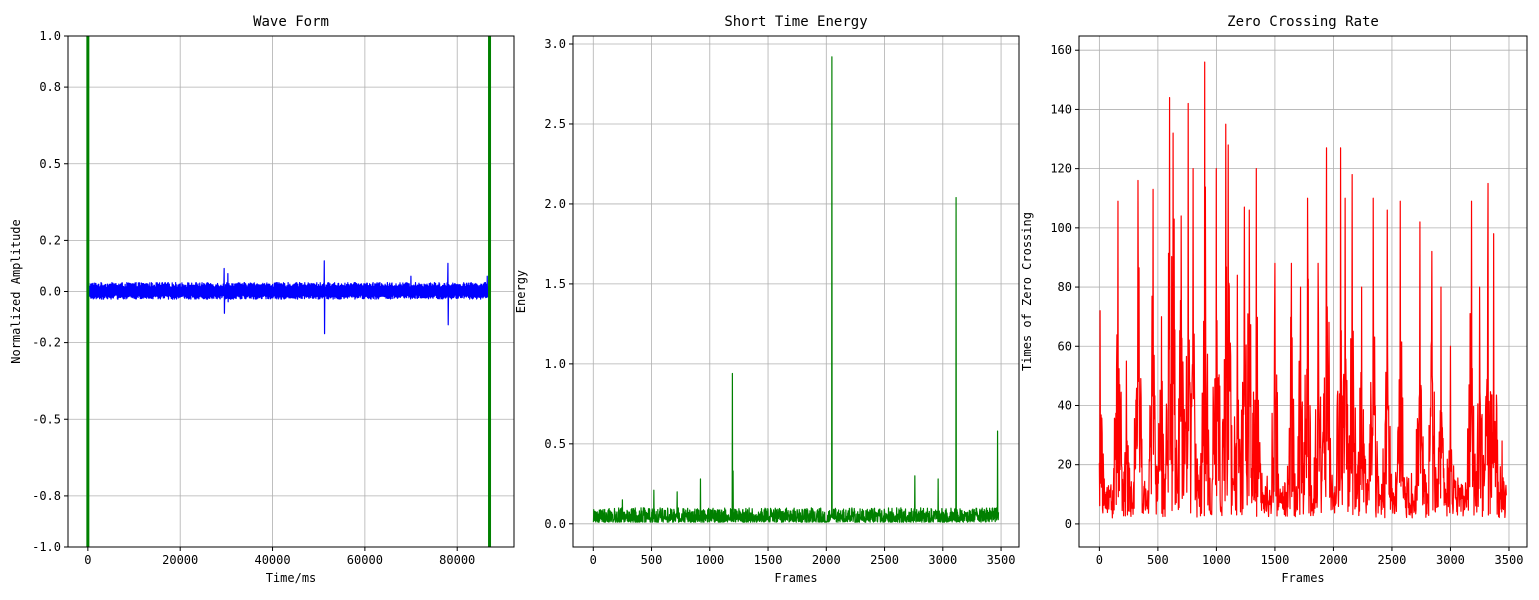  I want to click on y-tick-label: 0.2, so click(50, 240).